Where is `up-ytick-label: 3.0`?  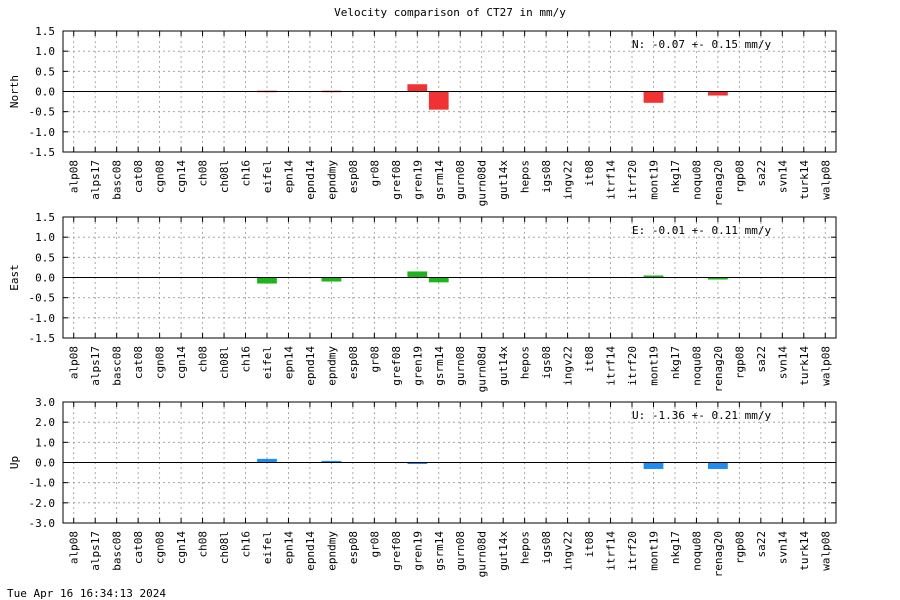
up-ytick-label: 3.0 is located at coordinates (45, 402).